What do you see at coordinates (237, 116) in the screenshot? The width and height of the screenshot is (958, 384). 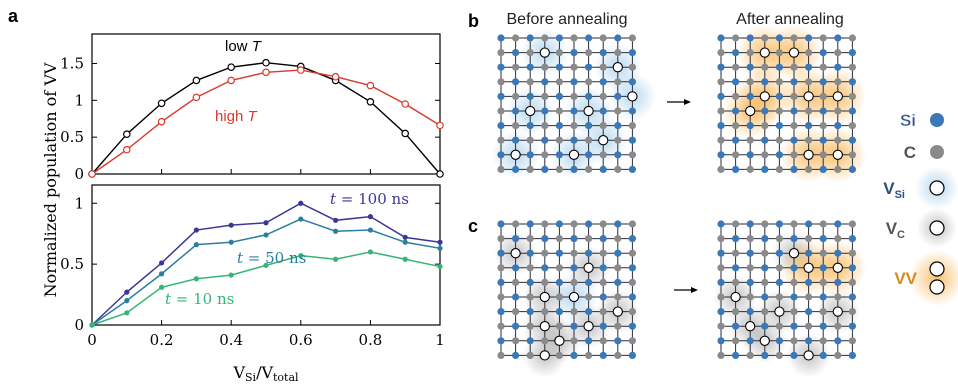 I see `high-t-label: high T` at bounding box center [237, 116].